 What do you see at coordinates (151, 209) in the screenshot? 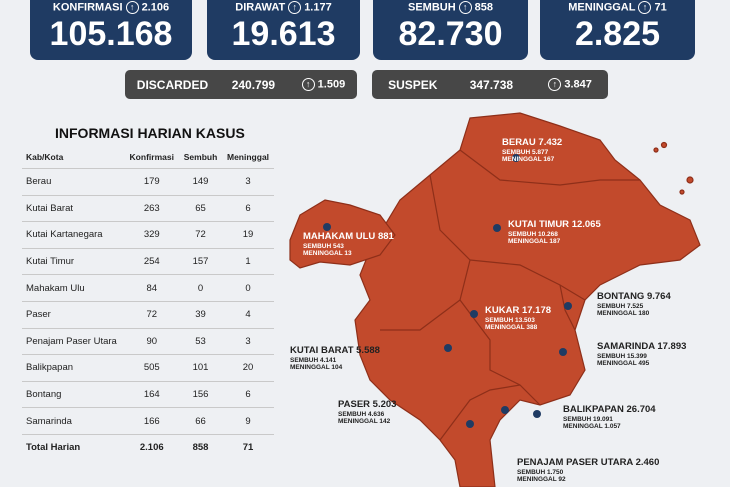
I see `table-cell: 263` at bounding box center [151, 209].